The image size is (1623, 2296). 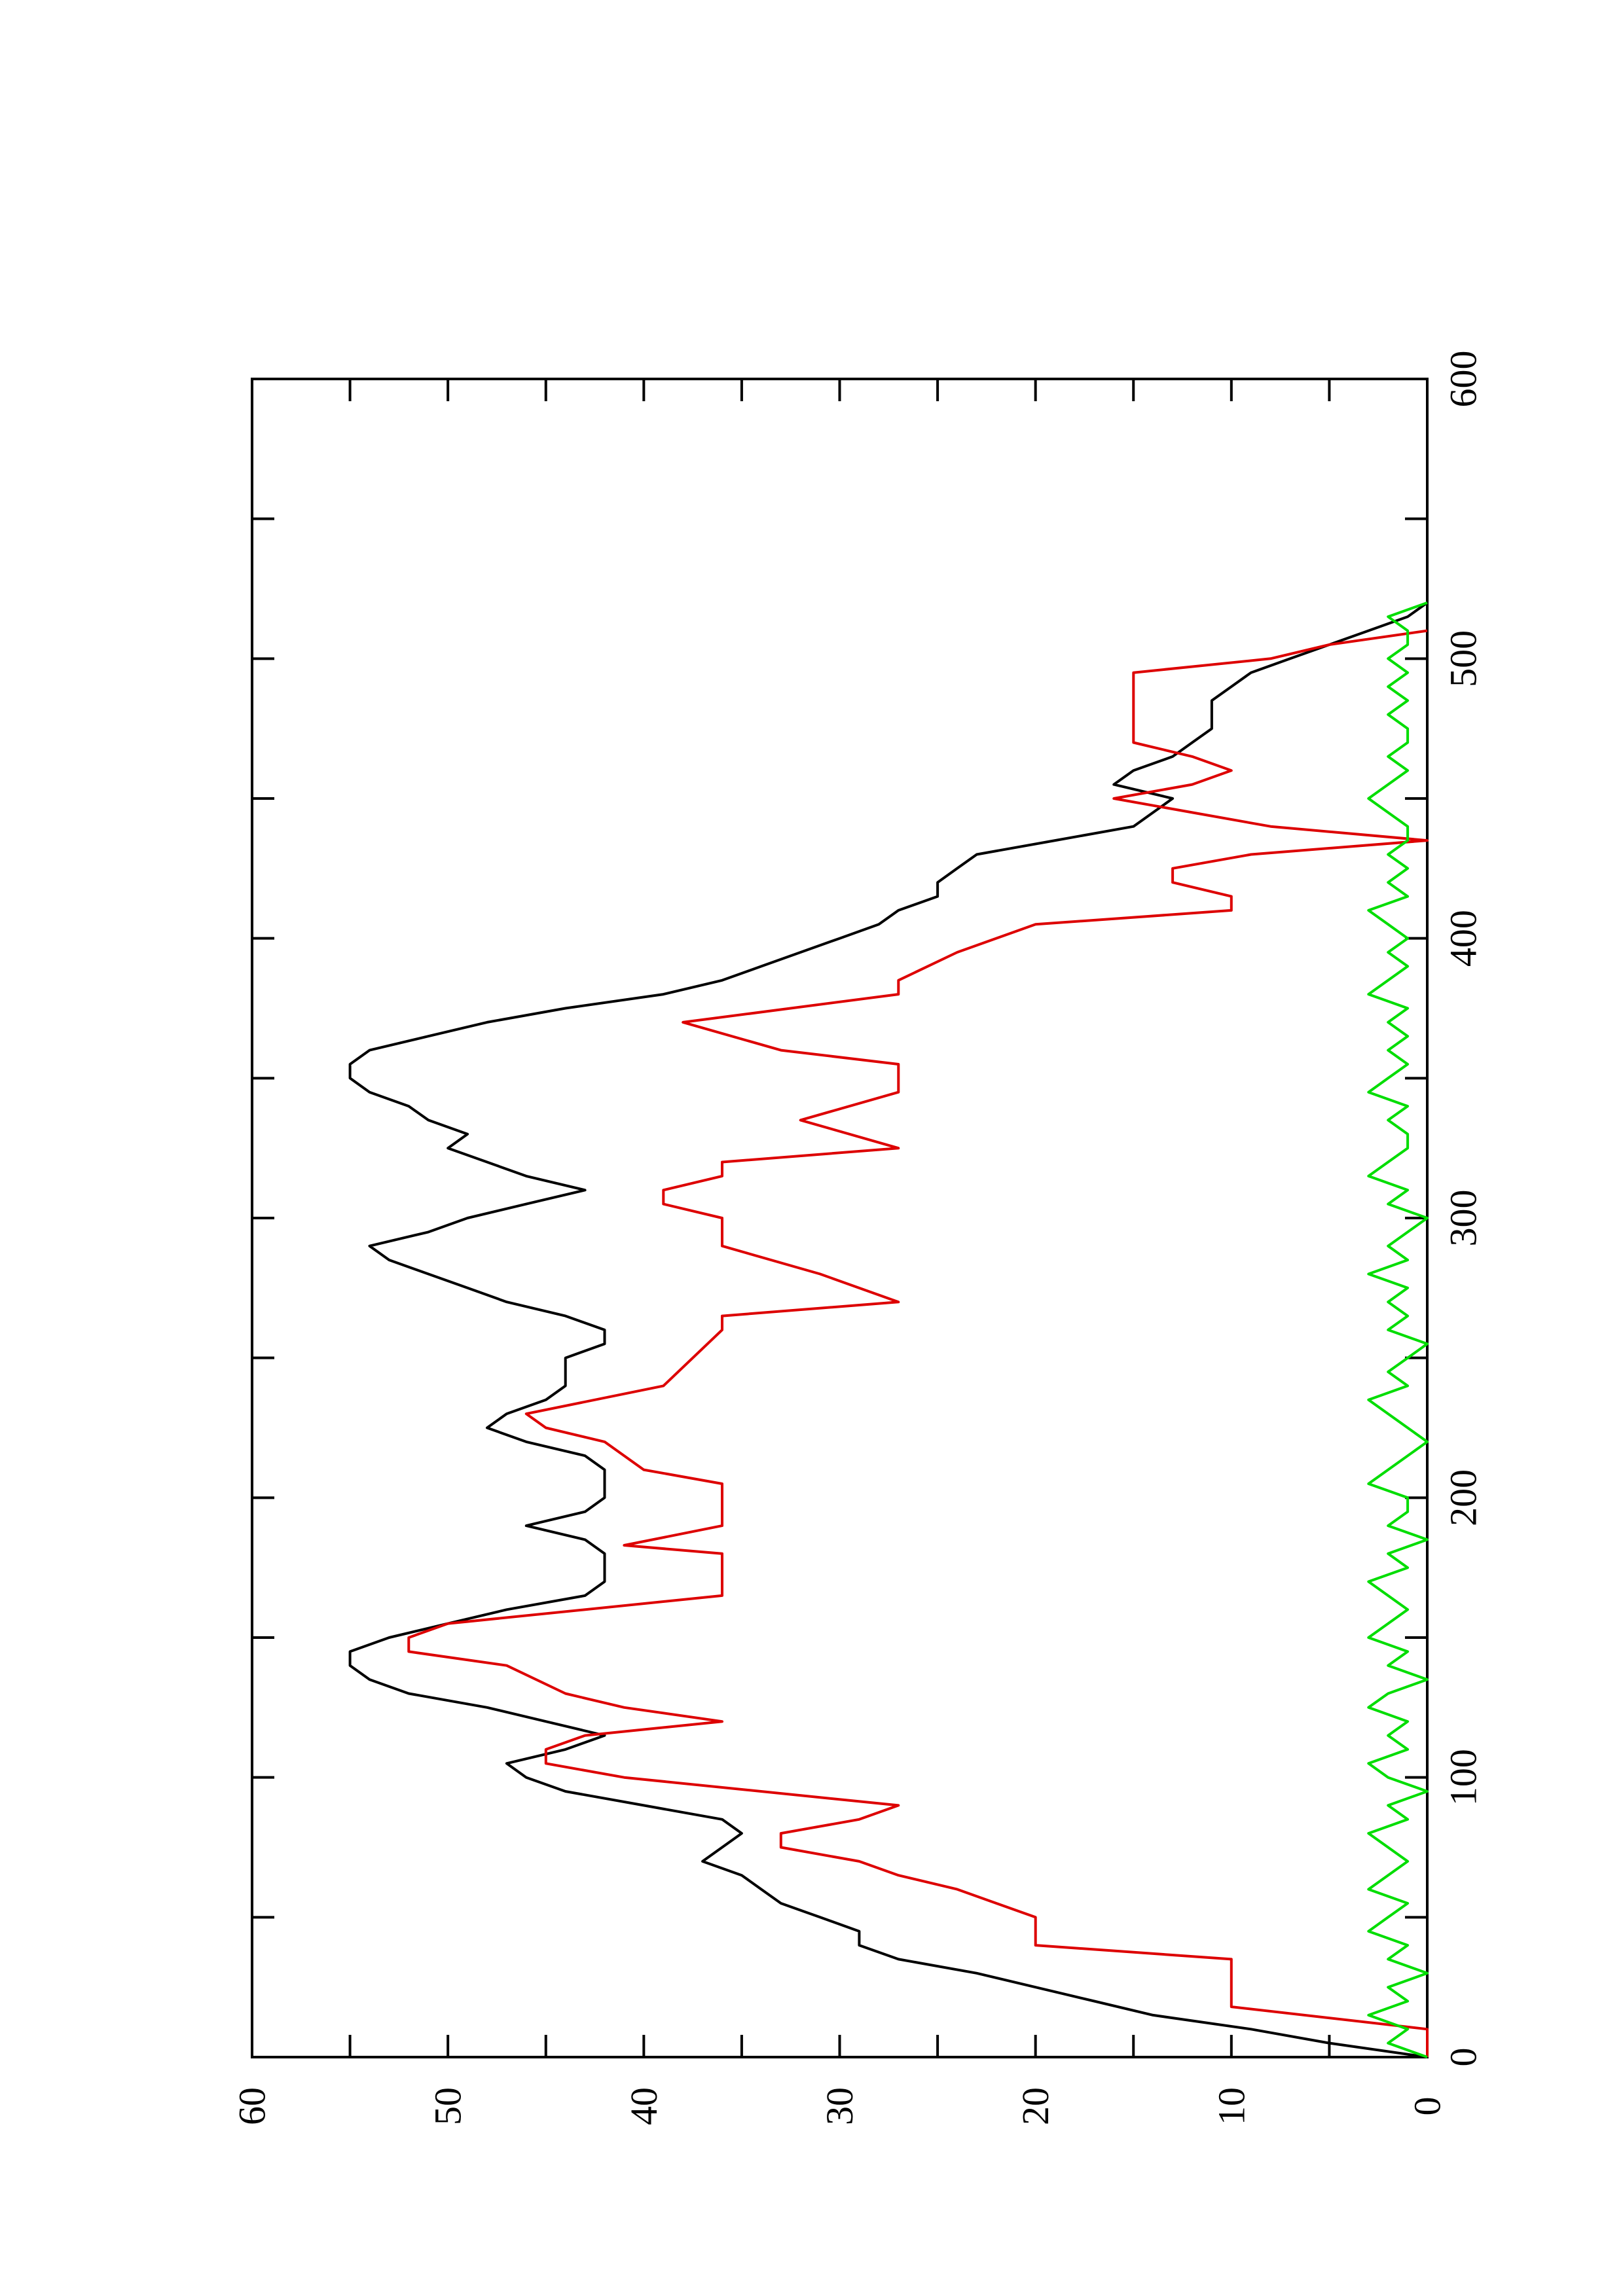 I want to click on y-tick-label: 50, so click(x=448, y=2106).